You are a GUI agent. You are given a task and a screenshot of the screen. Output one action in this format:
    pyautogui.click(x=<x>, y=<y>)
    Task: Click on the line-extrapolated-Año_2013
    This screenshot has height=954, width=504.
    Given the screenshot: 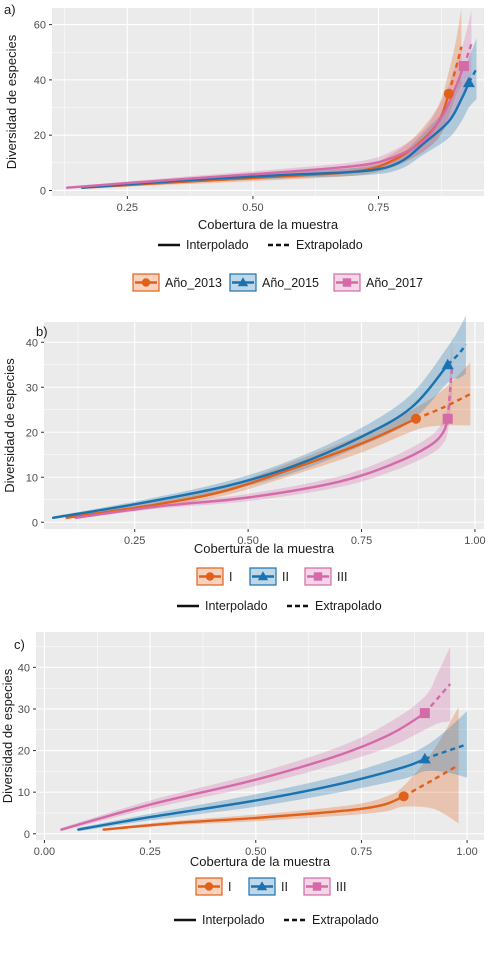 What is the action you would take?
    pyautogui.click(x=455, y=70)
    